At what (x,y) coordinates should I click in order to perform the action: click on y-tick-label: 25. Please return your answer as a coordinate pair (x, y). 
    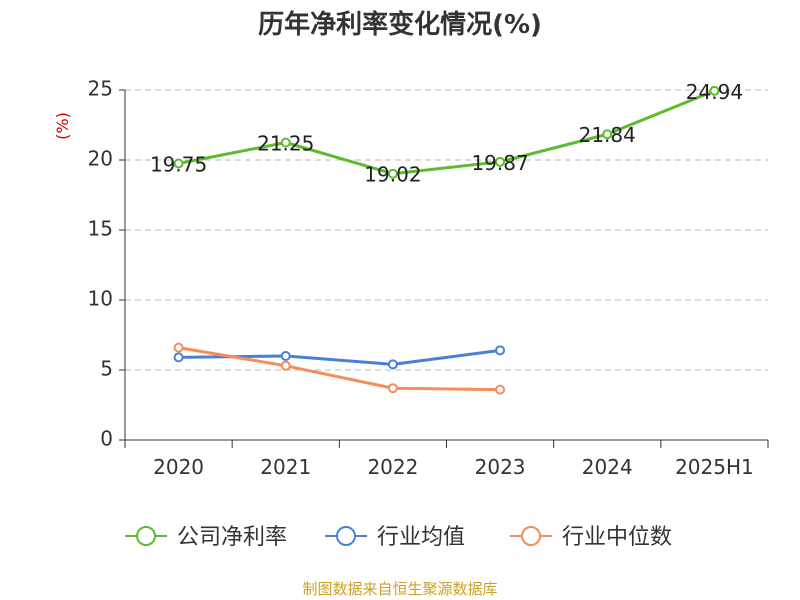
    Looking at the image, I should click on (100, 89).